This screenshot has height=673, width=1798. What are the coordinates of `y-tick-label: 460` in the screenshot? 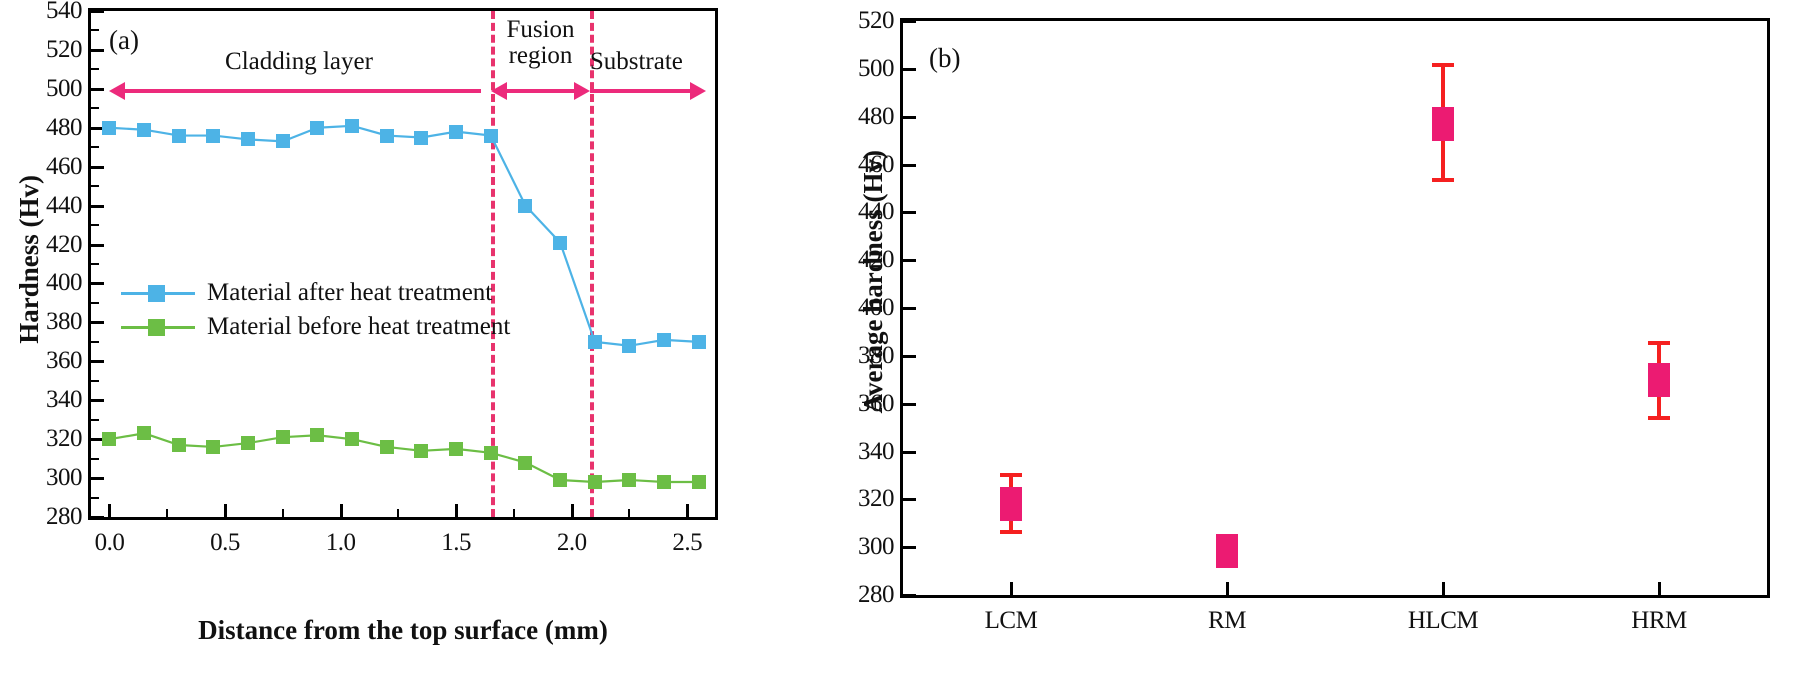 It's located at (64, 166).